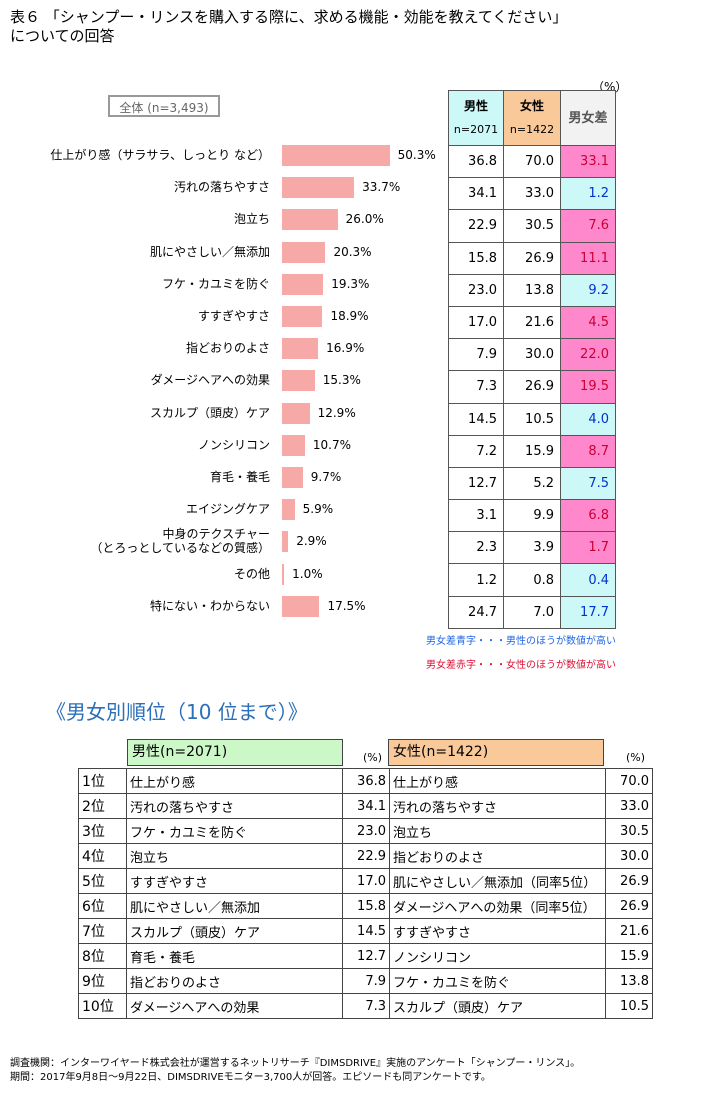 The width and height of the screenshot is (710, 1093). Describe the element at coordinates (102, 806) in the screenshot. I see `rank-cell: 2位` at that location.